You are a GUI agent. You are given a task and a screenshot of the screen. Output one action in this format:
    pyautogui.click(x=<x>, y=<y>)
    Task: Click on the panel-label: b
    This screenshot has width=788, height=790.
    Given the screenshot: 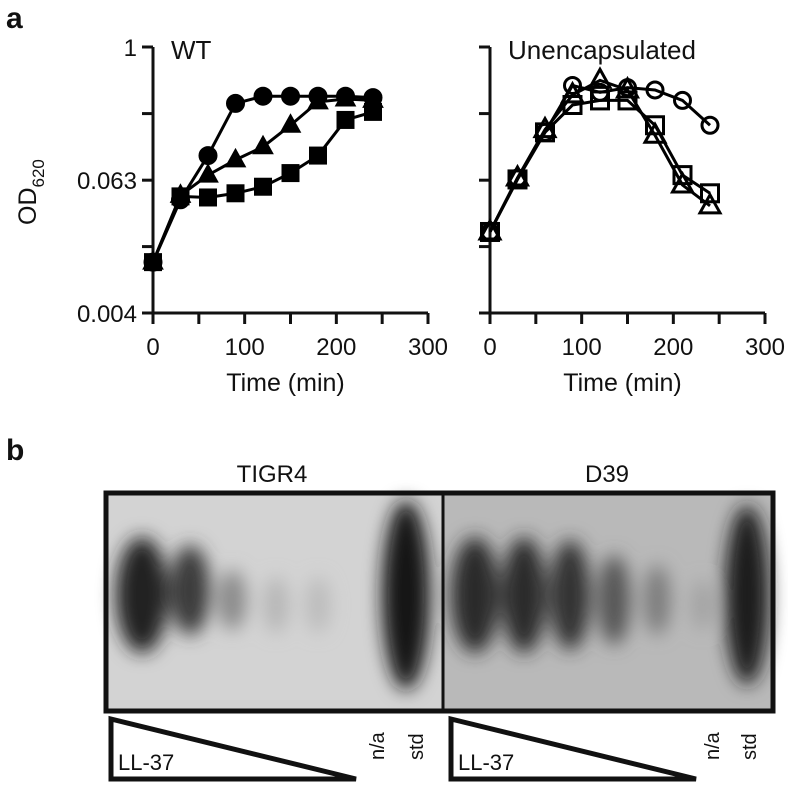 What is the action you would take?
    pyautogui.click(x=15, y=450)
    